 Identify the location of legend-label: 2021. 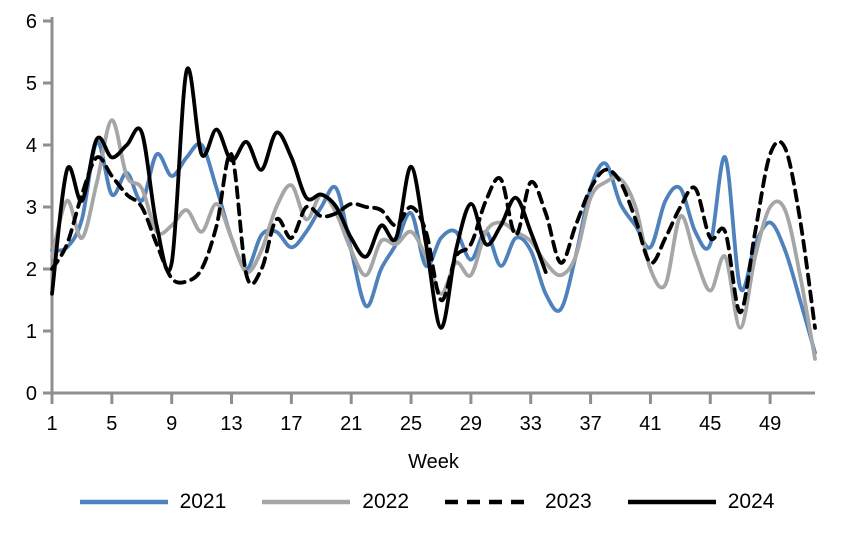
(203, 501).